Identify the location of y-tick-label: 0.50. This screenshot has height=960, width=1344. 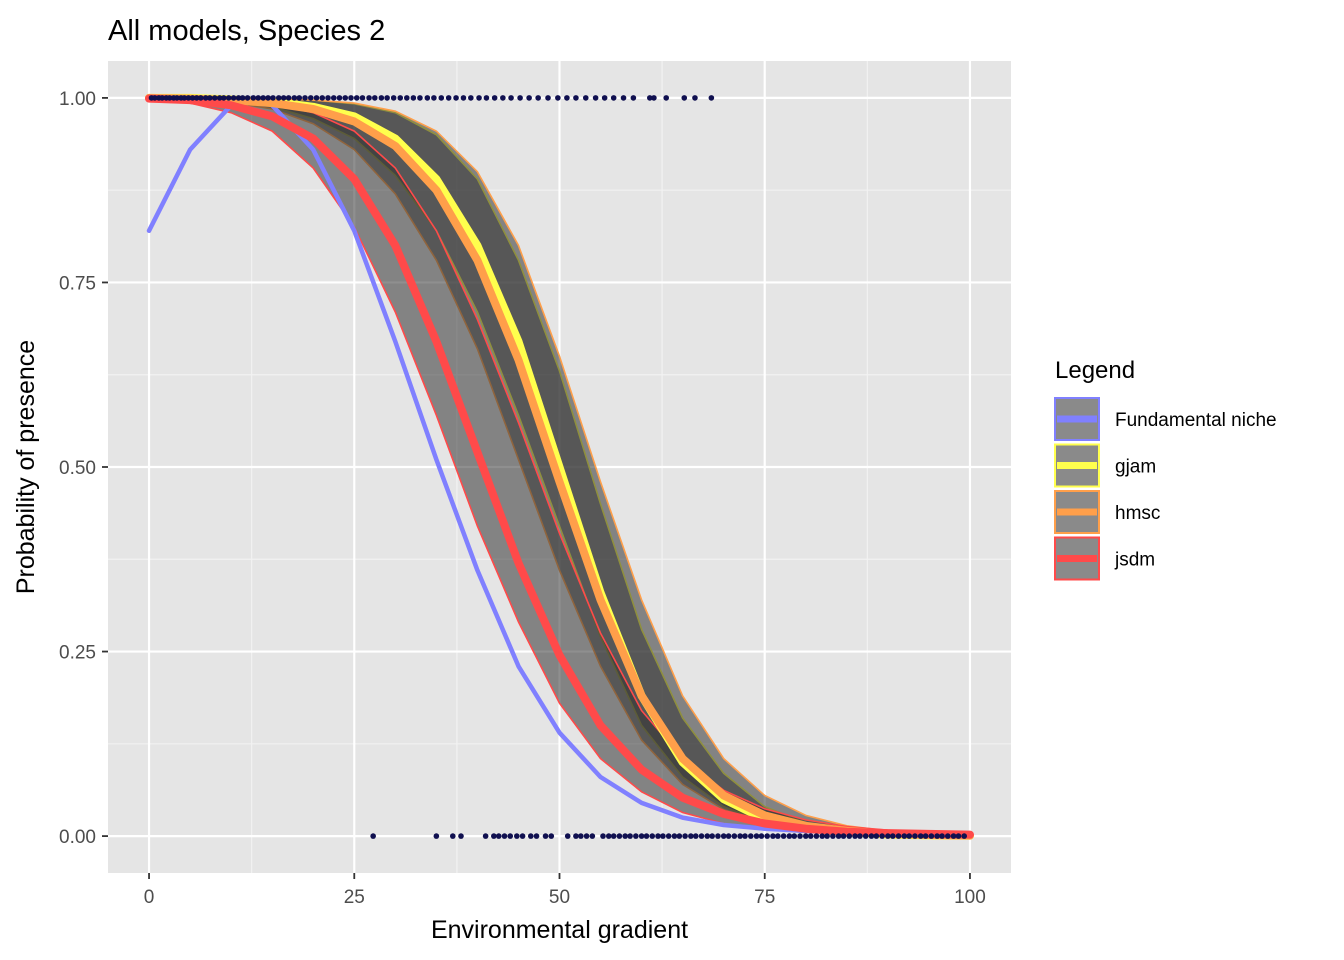
(77, 468).